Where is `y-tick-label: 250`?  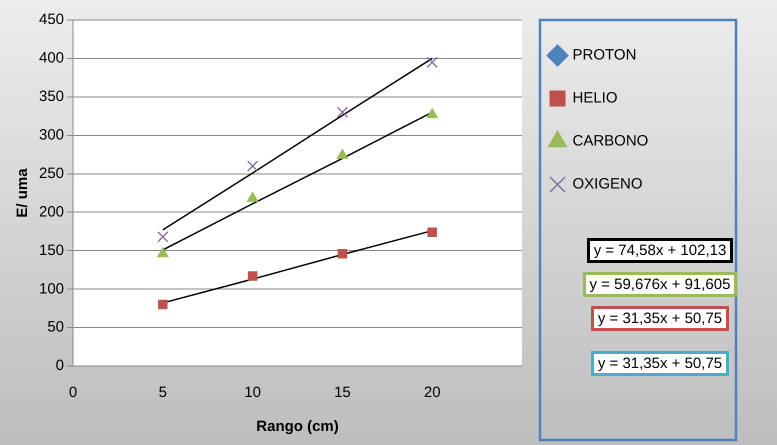 y-tick-label: 250 is located at coordinates (51, 173).